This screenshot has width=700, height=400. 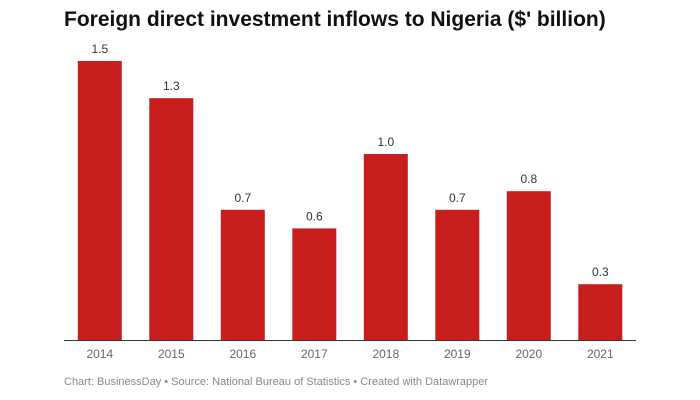 What do you see at coordinates (242, 354) in the screenshot?
I see `x-tick-2016: 2016` at bounding box center [242, 354].